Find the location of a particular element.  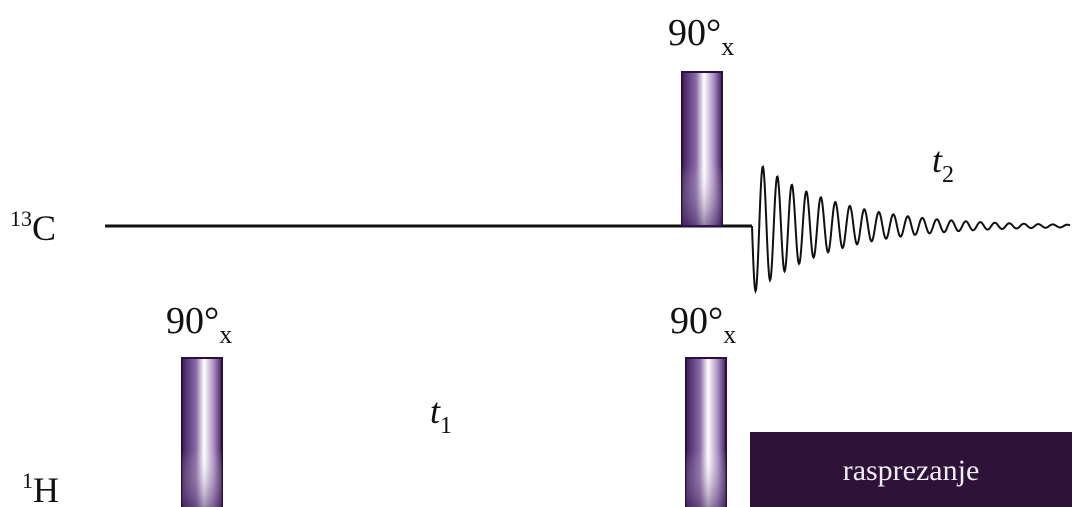

proton-first-90-pulse is located at coordinates (202, 432).